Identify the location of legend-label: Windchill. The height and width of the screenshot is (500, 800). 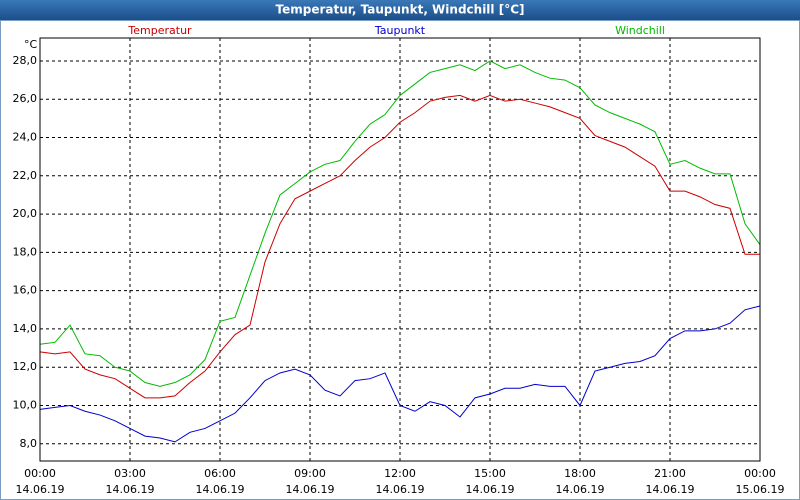
(640, 30).